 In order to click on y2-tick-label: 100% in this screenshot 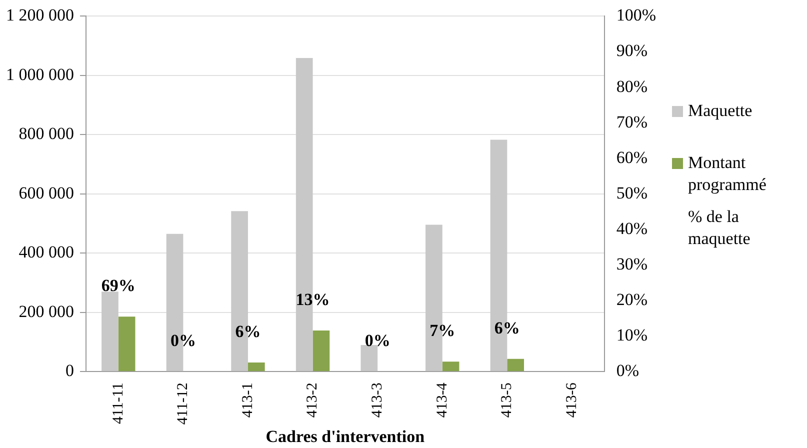, I will do `click(636, 15)`.